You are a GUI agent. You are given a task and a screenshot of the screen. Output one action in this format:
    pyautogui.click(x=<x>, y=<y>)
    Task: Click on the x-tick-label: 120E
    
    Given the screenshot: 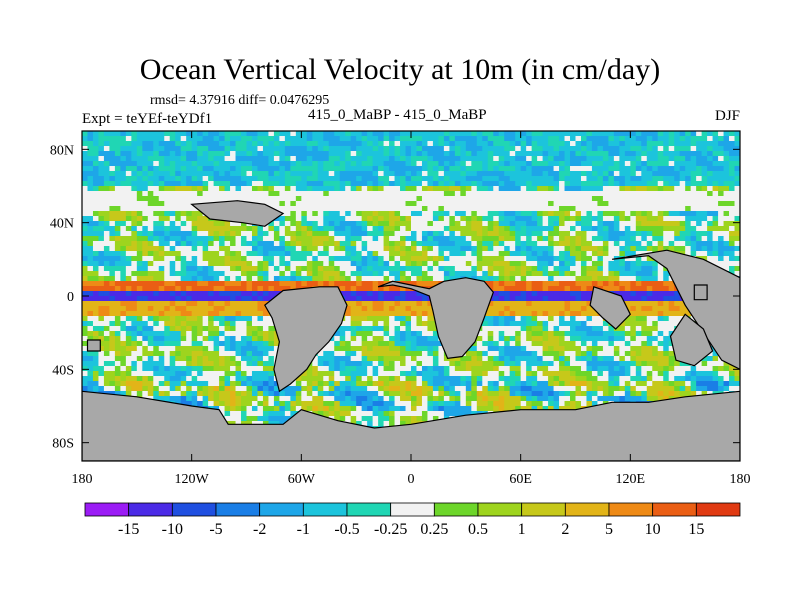 What is the action you would take?
    pyautogui.click(x=631, y=479)
    